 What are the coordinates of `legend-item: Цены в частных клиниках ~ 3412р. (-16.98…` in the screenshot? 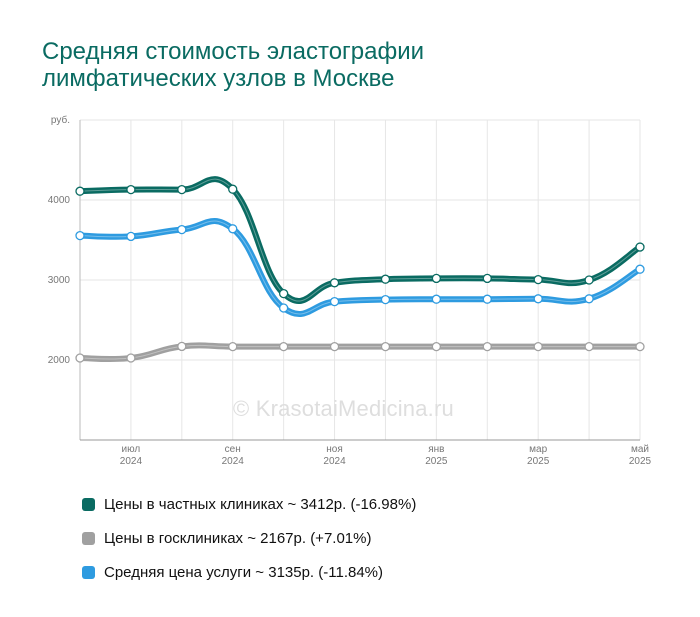 It's located at (249, 504).